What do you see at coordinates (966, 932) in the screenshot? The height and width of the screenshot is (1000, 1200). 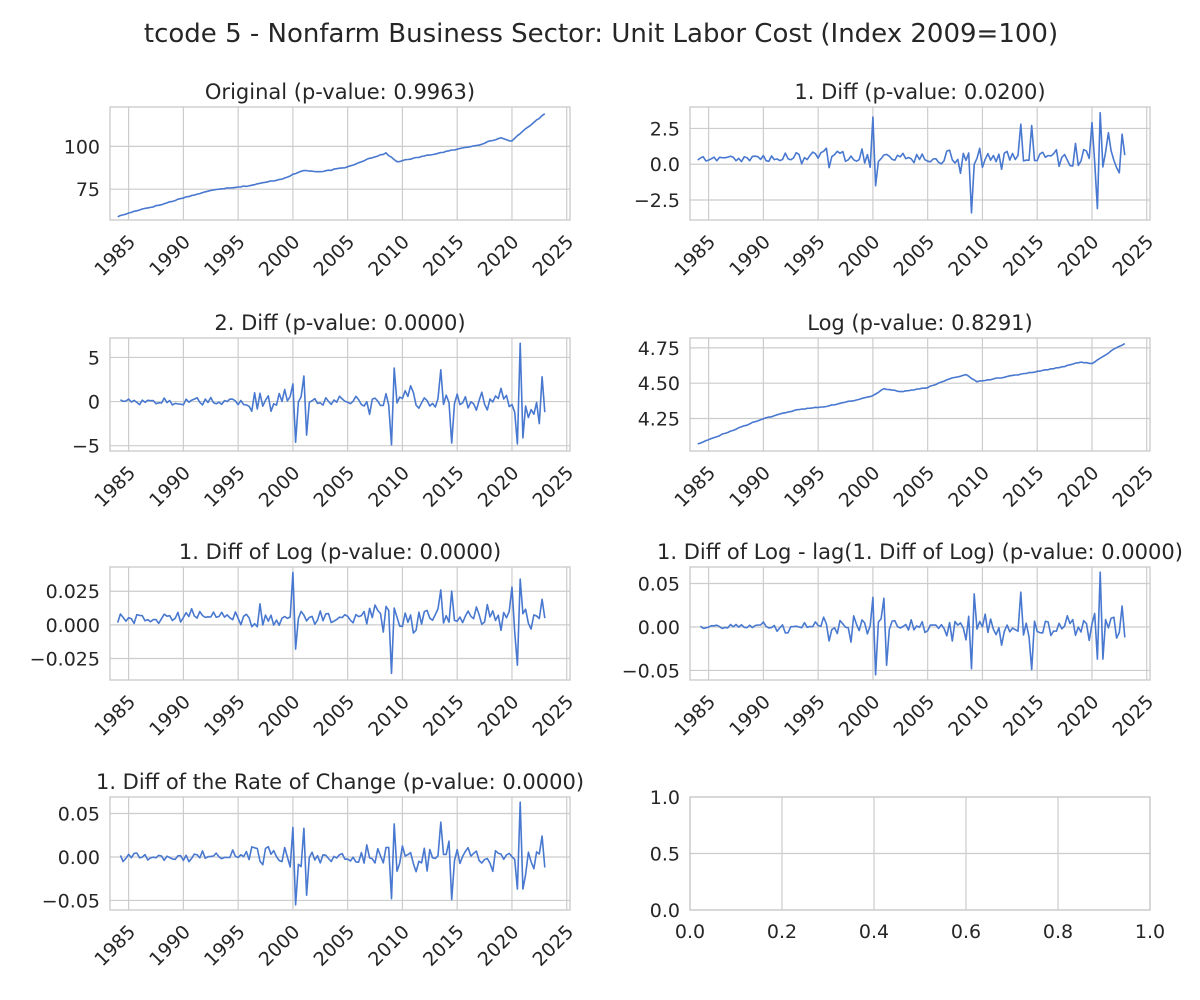 I see `x-tick-label: 0.6` at bounding box center [966, 932].